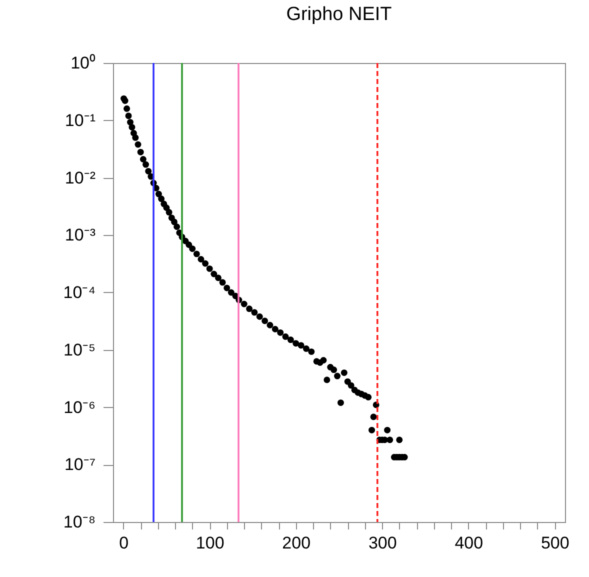  Describe the element at coordinates (80, 235) in the screenshot. I see `y-tick-label: 10⁻³` at that location.